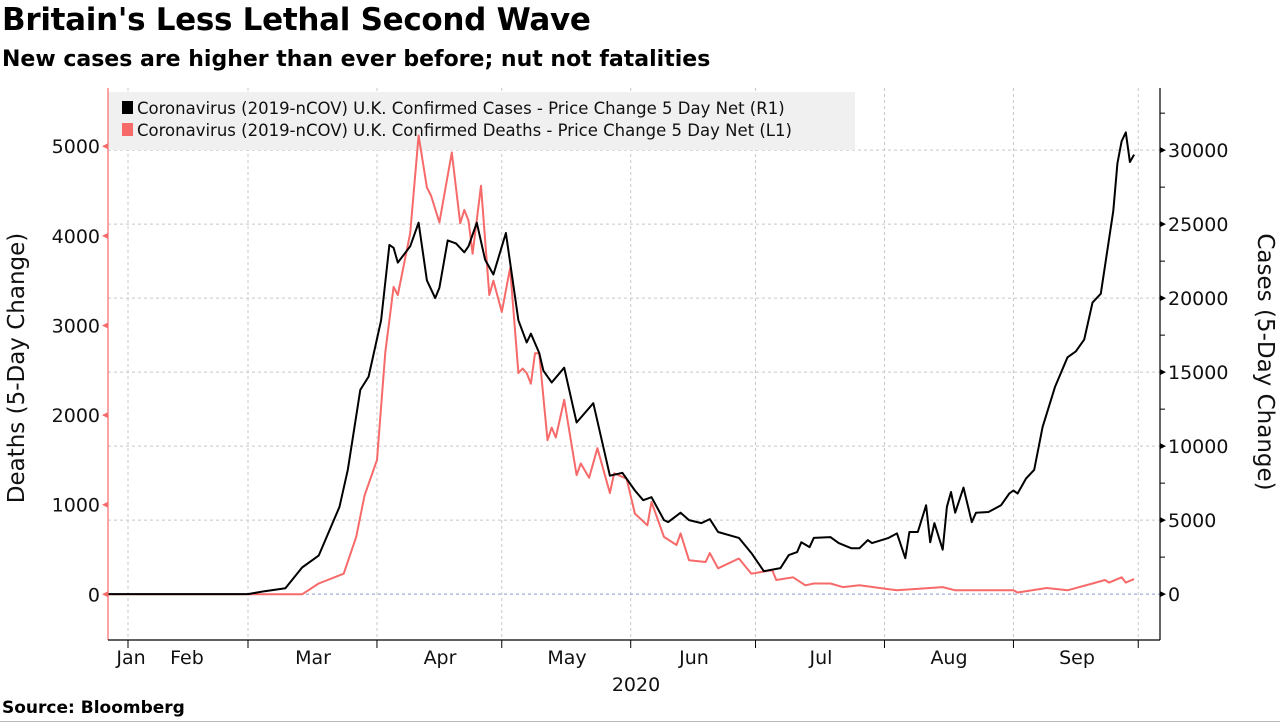  I want to click on x-tick-label: Jul, so click(821, 658).